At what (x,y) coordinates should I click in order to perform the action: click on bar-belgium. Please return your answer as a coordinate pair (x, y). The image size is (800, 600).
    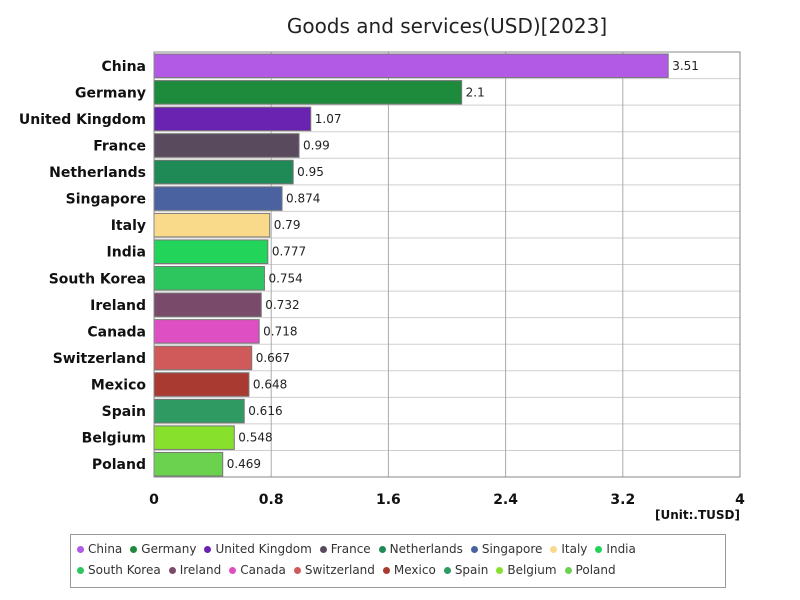
    Looking at the image, I should click on (194, 437).